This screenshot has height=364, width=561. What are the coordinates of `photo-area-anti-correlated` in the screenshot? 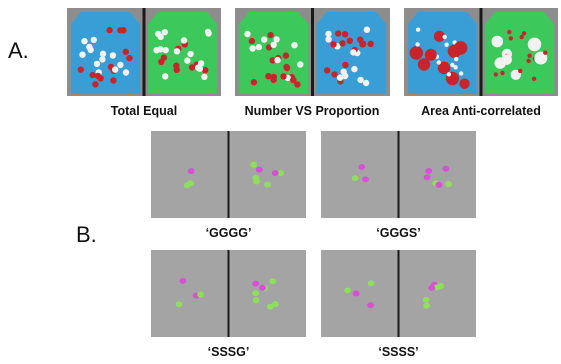 It's located at (481, 52).